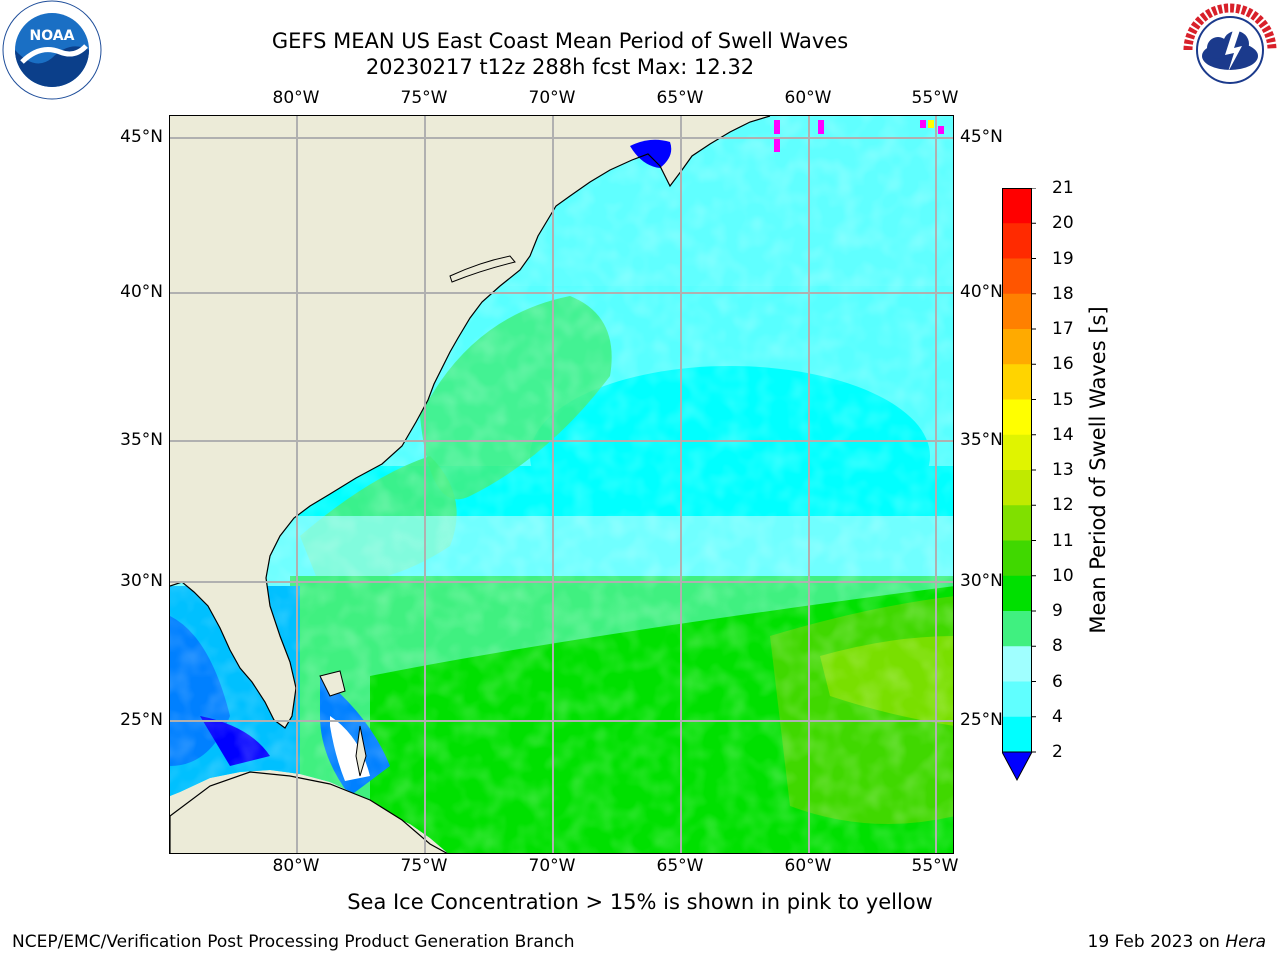 The image size is (1280, 960). Describe the element at coordinates (296, 866) in the screenshot. I see `lon-label-bottom: 80°W` at that location.